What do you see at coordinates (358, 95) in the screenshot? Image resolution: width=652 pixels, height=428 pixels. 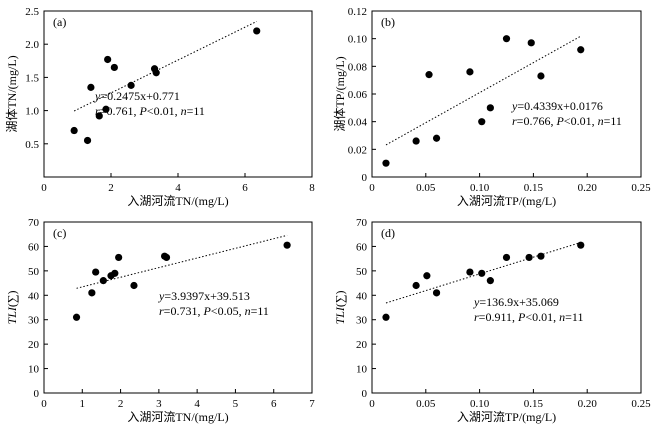 I see `y-tick-label: 0.06` at bounding box center [358, 95].